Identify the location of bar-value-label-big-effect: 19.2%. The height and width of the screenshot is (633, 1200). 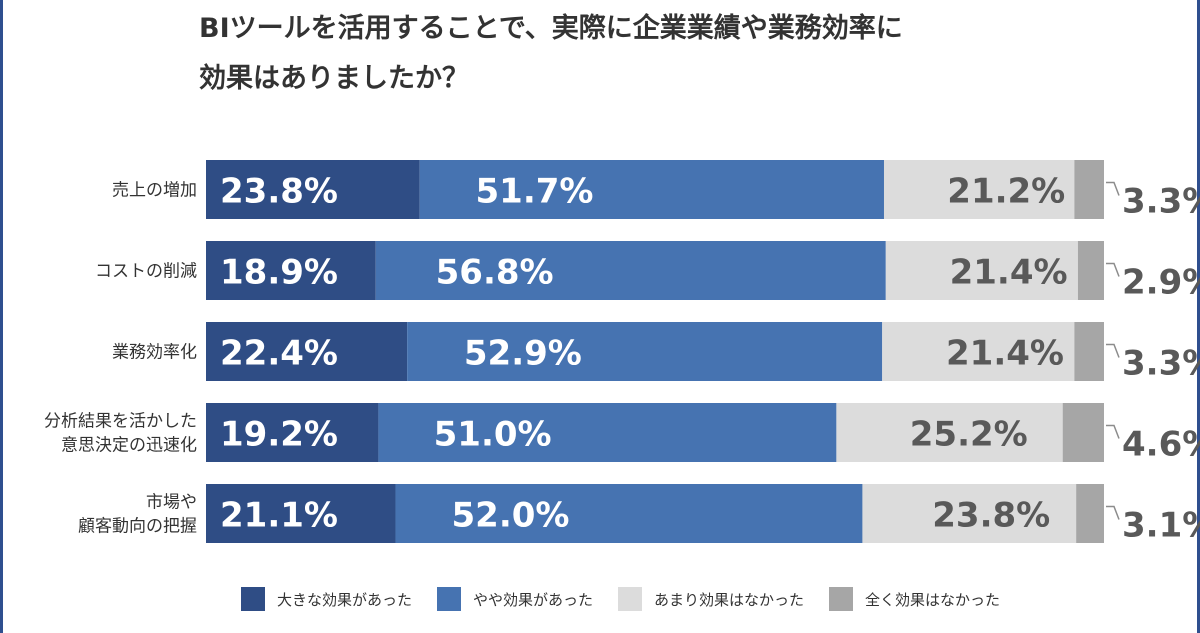
(279, 435).